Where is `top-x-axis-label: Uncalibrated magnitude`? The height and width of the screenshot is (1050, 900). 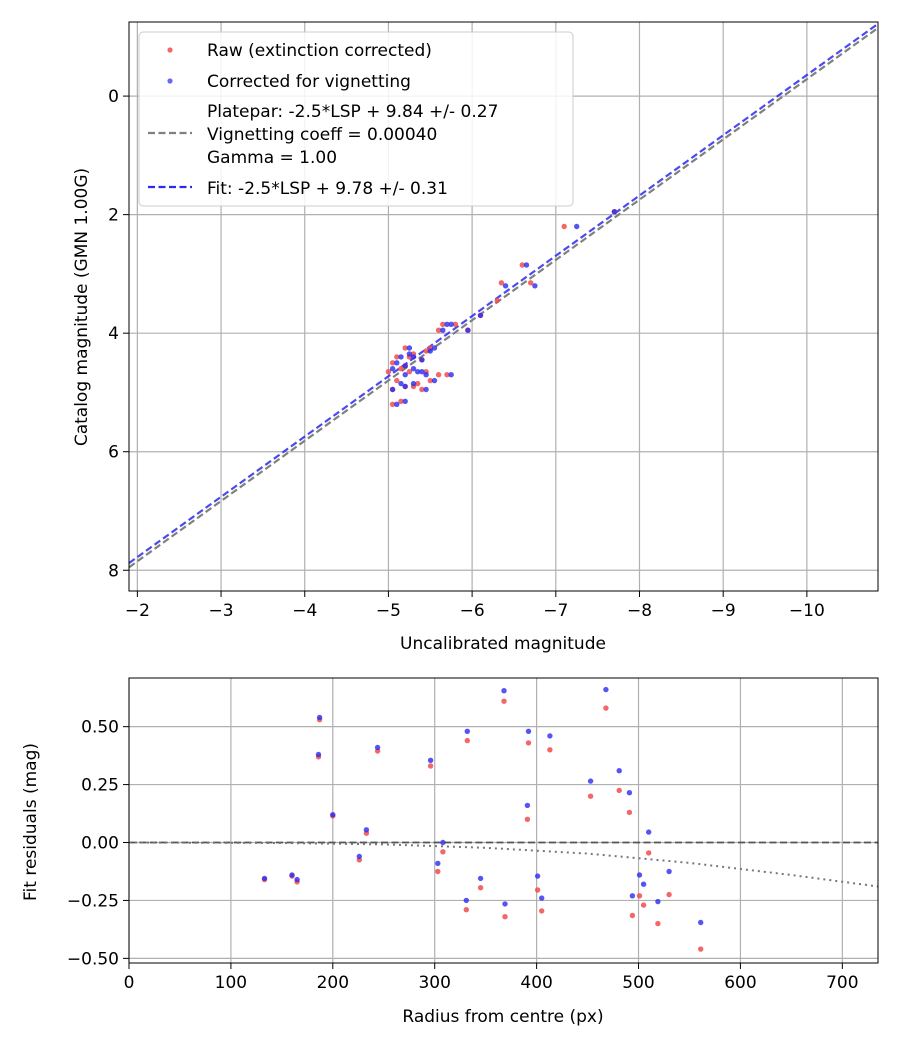 top-x-axis-label: Uncalibrated magnitude is located at coordinates (503, 644).